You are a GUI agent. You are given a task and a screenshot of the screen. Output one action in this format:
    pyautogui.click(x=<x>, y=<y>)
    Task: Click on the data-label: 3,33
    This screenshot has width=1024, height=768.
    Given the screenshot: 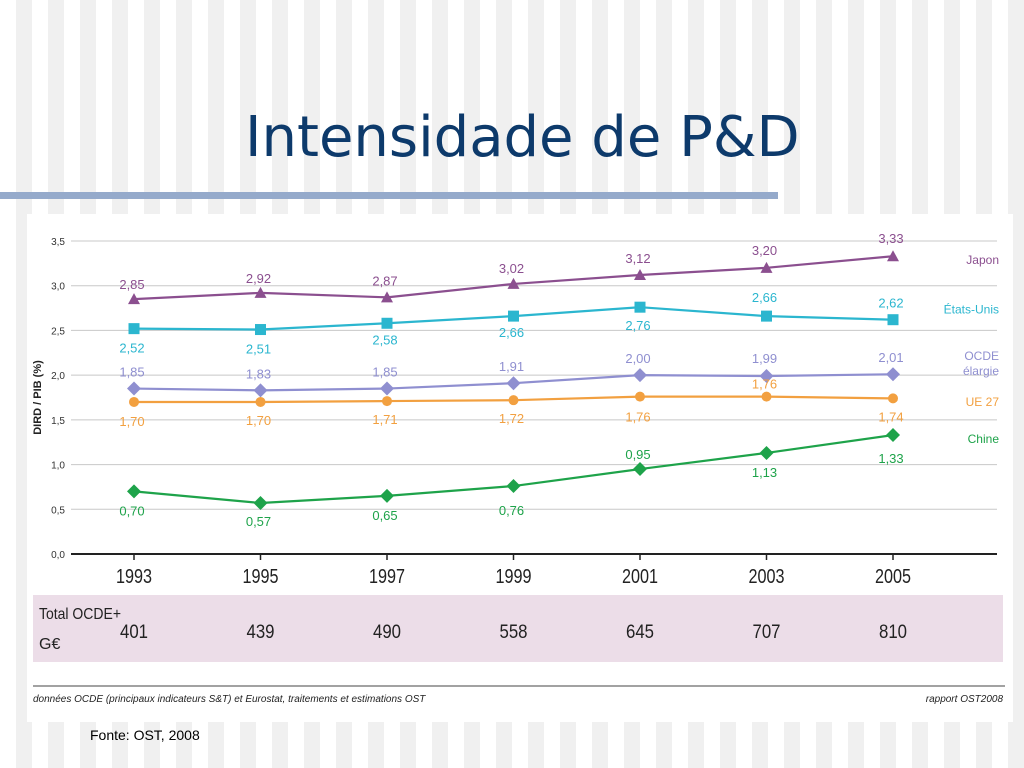 What is the action you would take?
    pyautogui.click(x=890, y=238)
    